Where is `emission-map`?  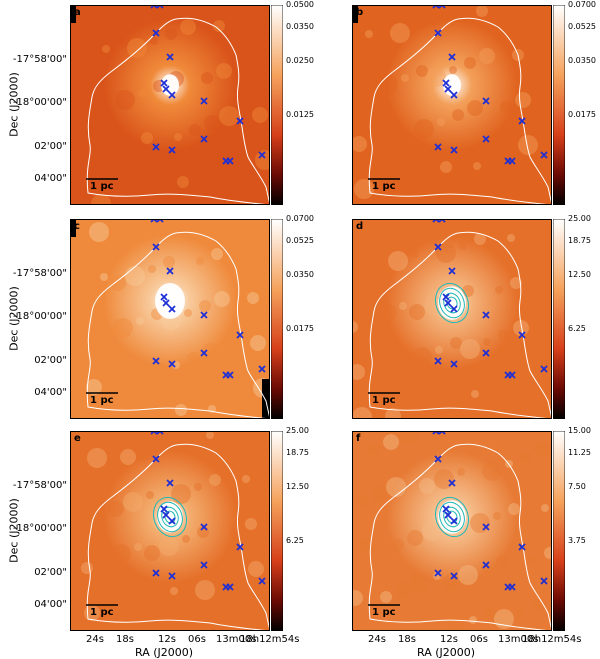
emission-map is located at coordinates (170, 105).